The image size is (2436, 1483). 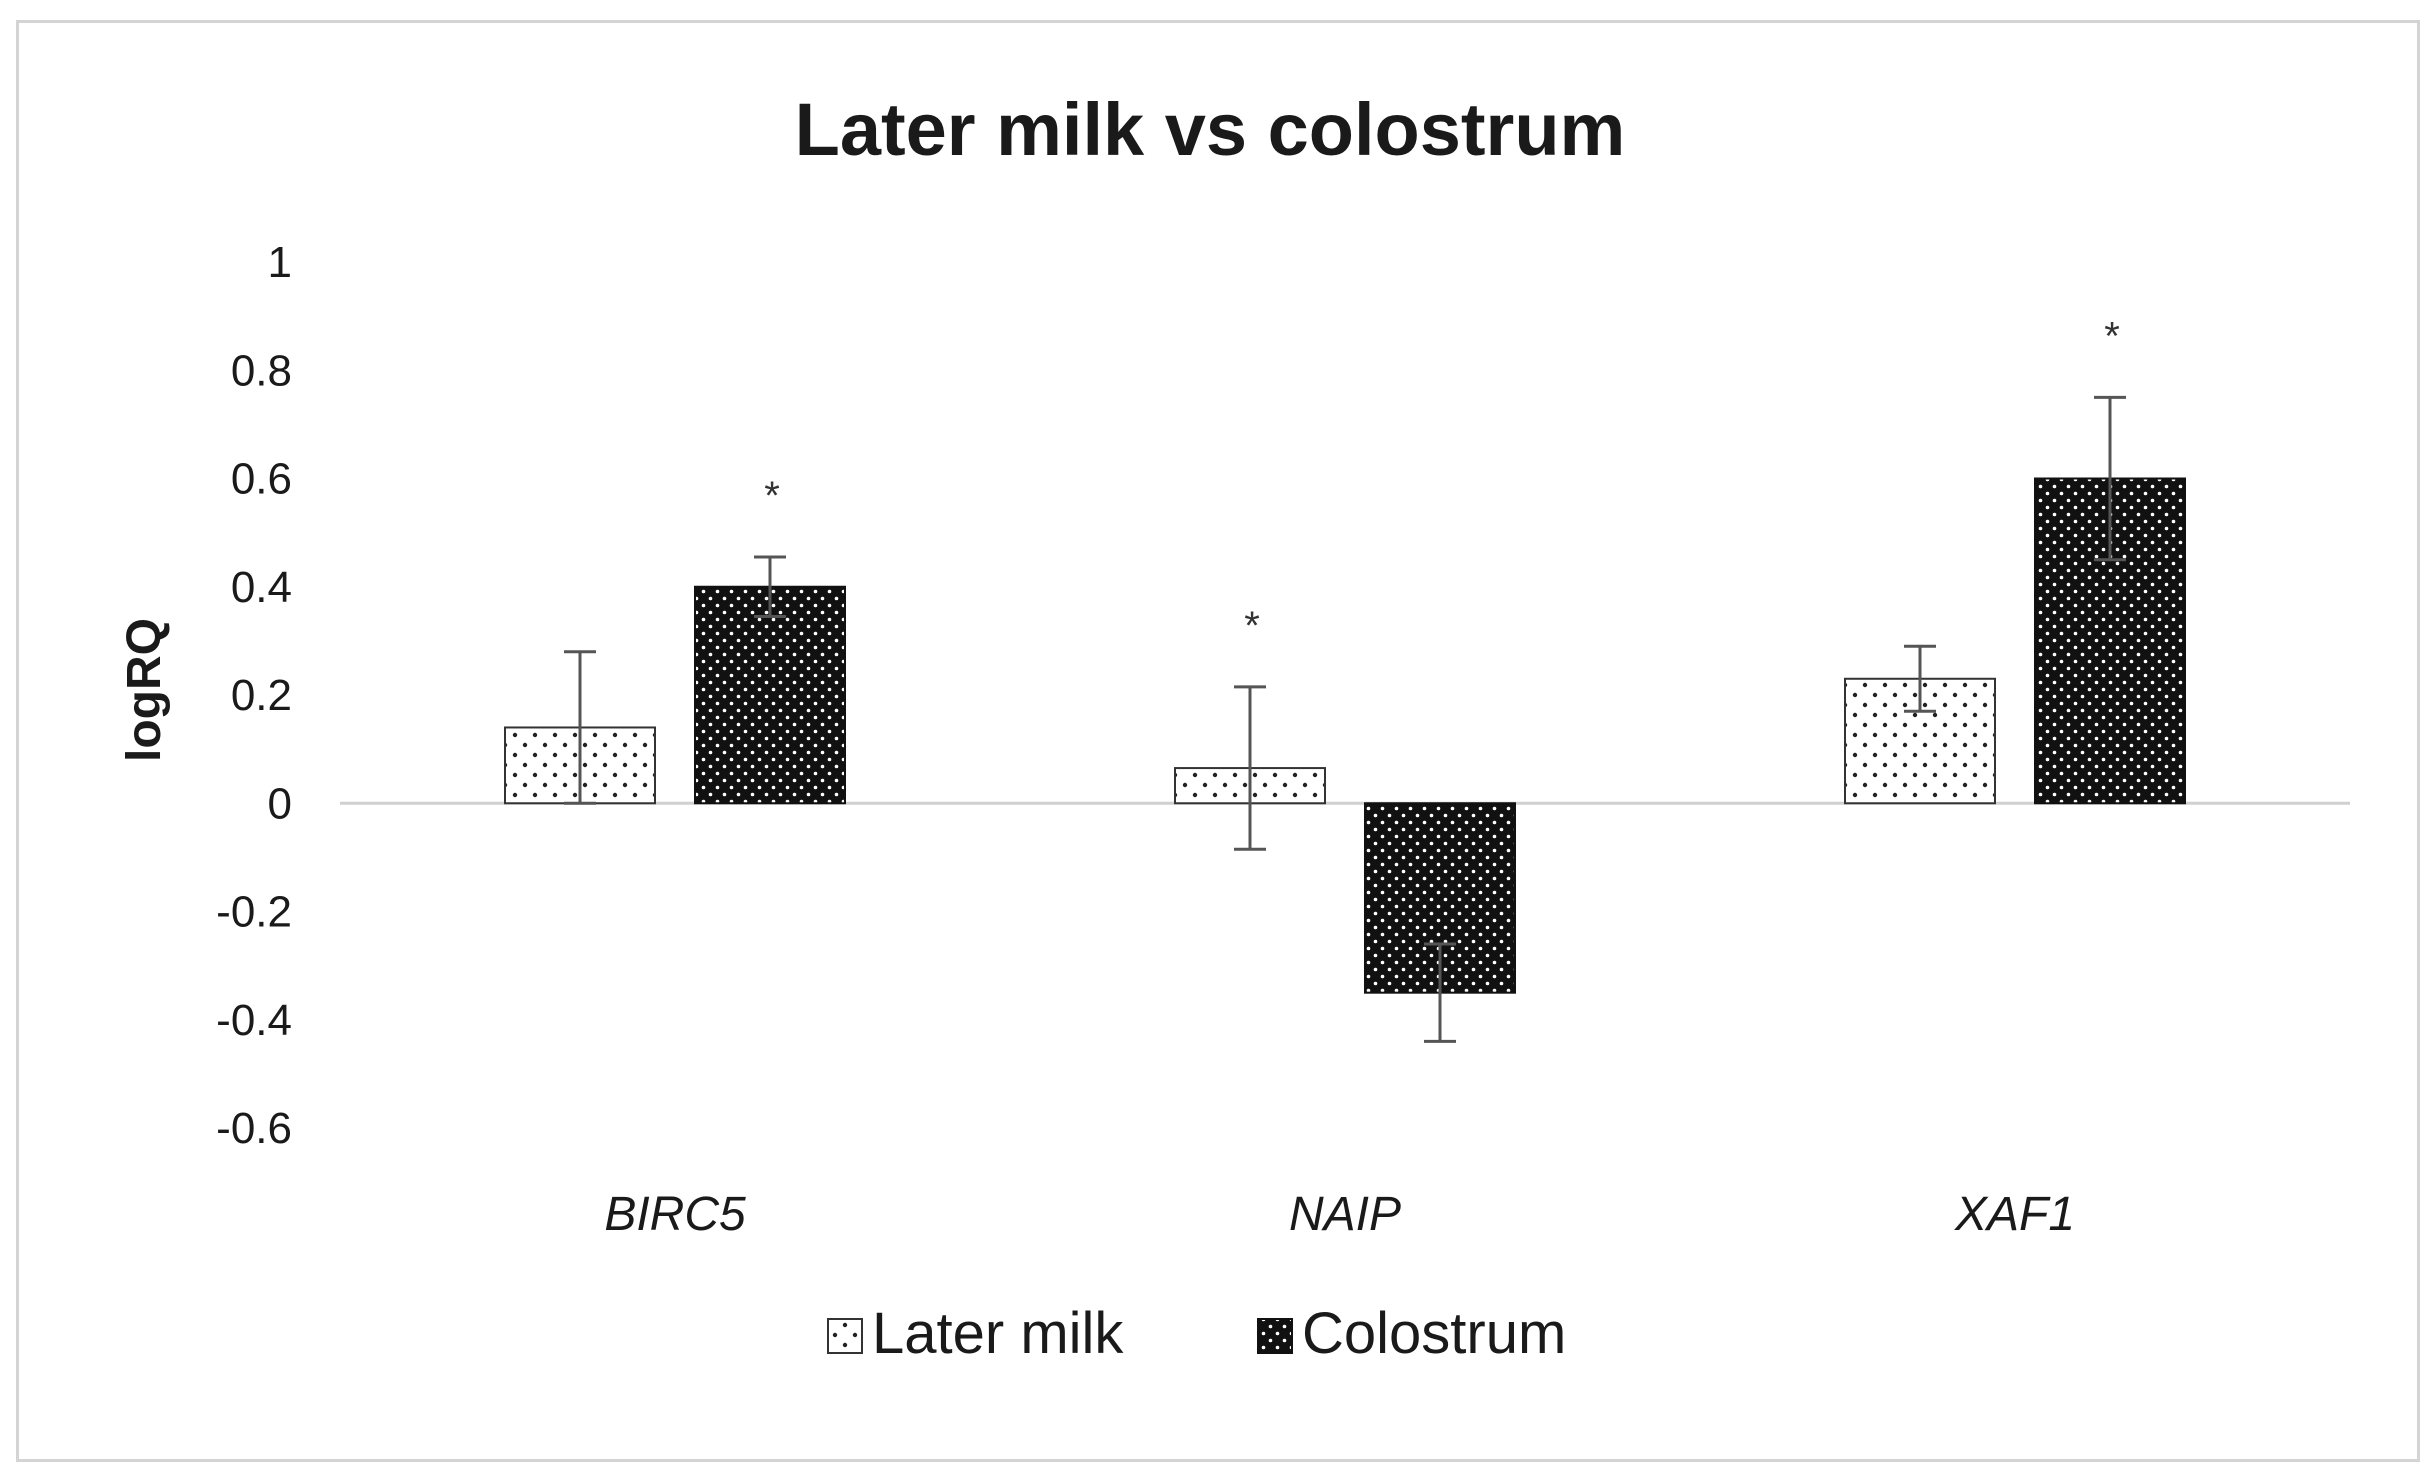 What do you see at coordinates (1345, 1214) in the screenshot?
I see `x-tick-label: NAIP` at bounding box center [1345, 1214].